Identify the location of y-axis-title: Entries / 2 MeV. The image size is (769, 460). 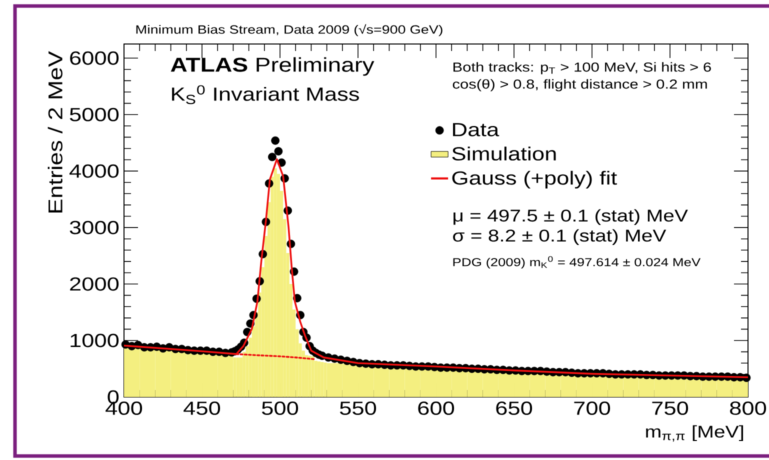
(55, 132).